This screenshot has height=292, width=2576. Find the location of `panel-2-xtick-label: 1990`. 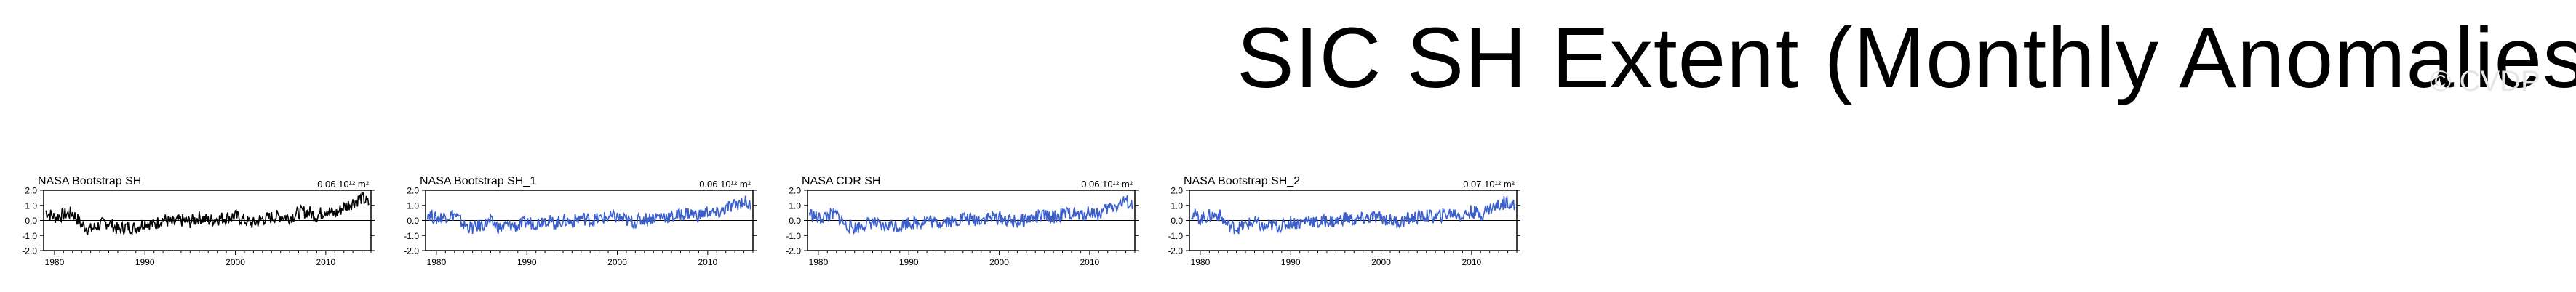

panel-2-xtick-label: 1990 is located at coordinates (527, 262).